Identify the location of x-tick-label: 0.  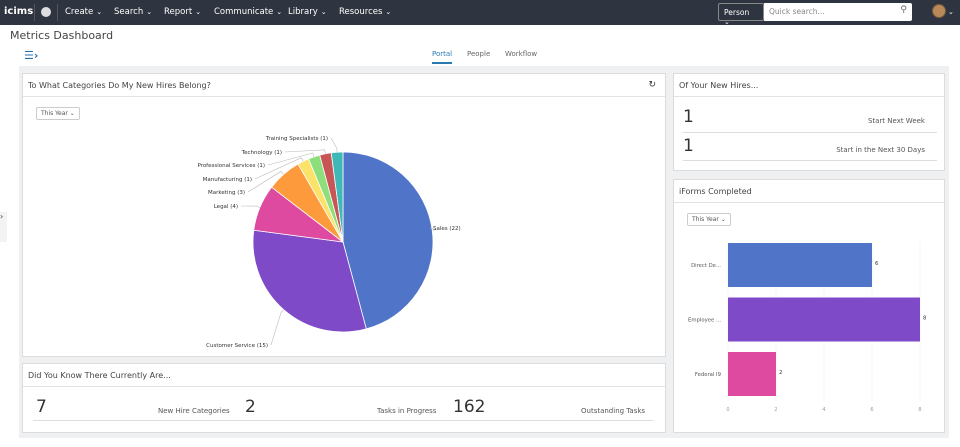
(727, 410).